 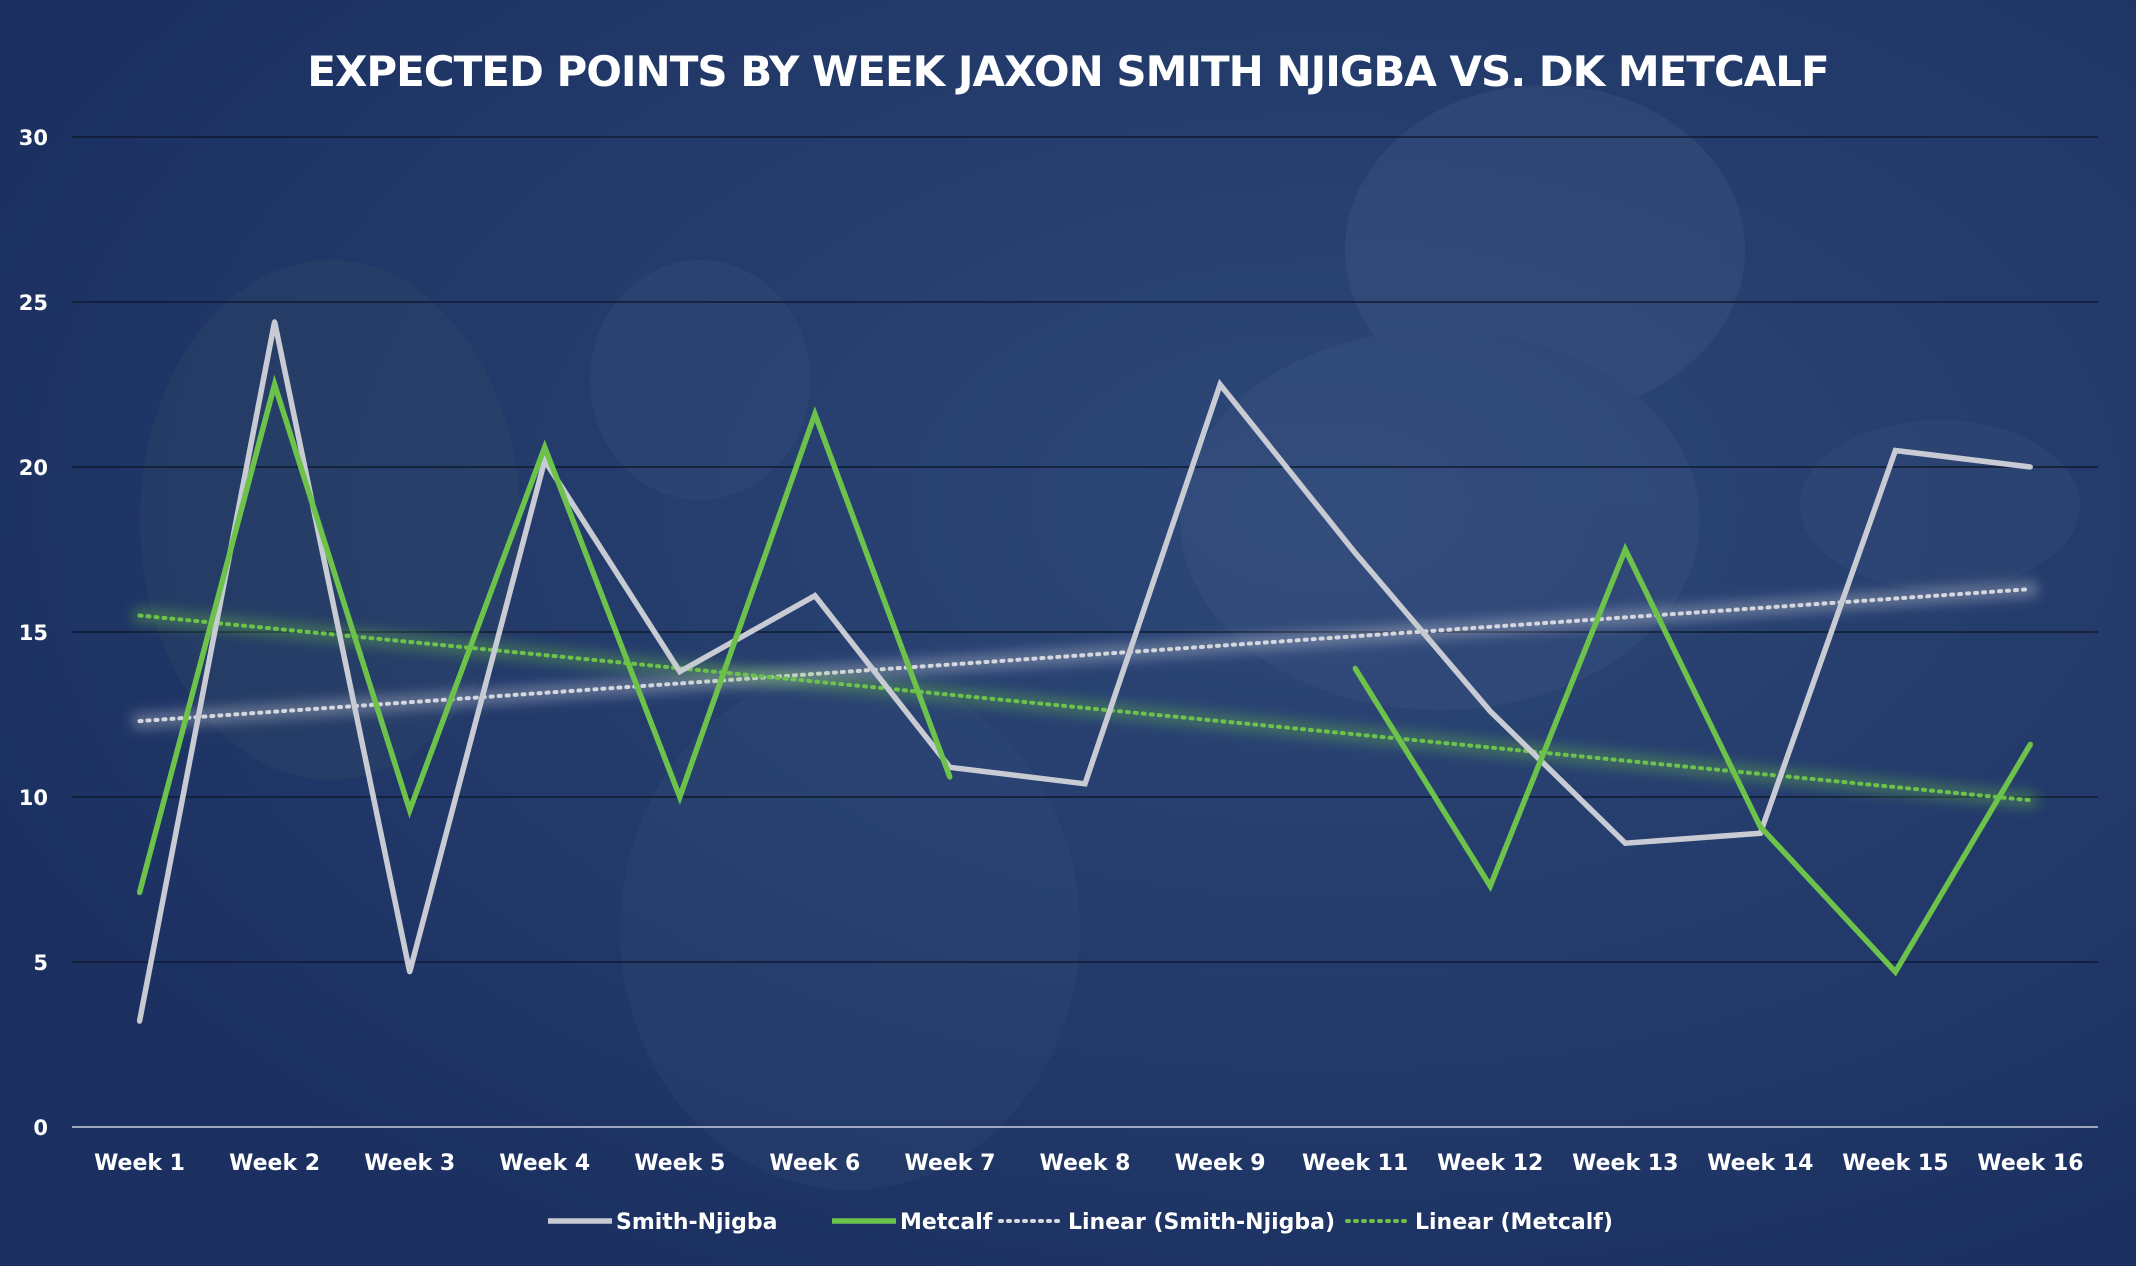 What do you see at coordinates (1201, 1222) in the screenshot?
I see `legend-label: Linear (Smith-Njigba)` at bounding box center [1201, 1222].